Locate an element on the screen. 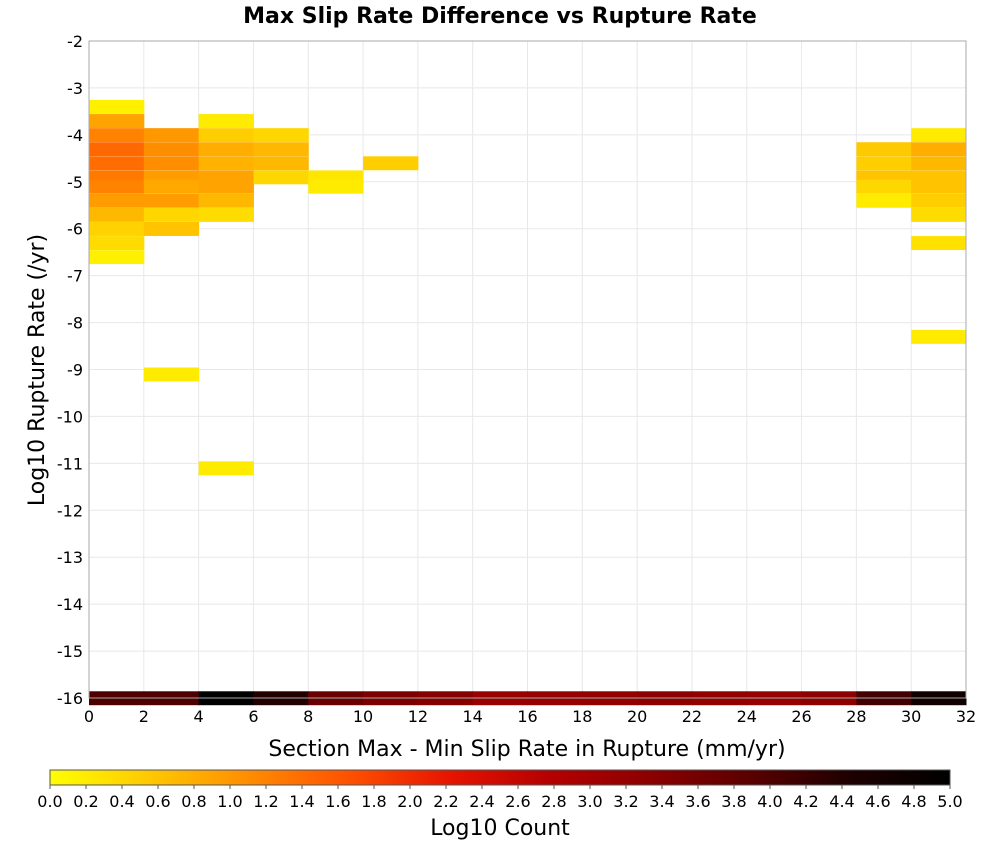  colorbar-tick-label: 0.2 is located at coordinates (85, 801).